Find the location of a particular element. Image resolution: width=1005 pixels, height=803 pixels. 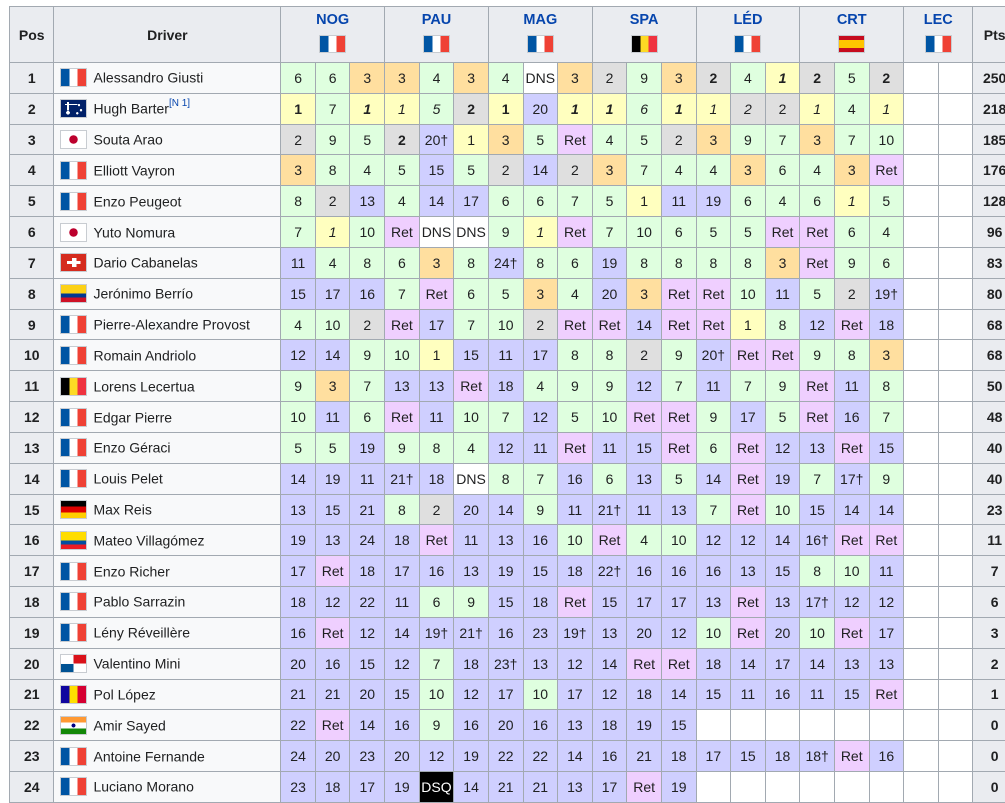

result-cell: 24 is located at coordinates (367, 540).